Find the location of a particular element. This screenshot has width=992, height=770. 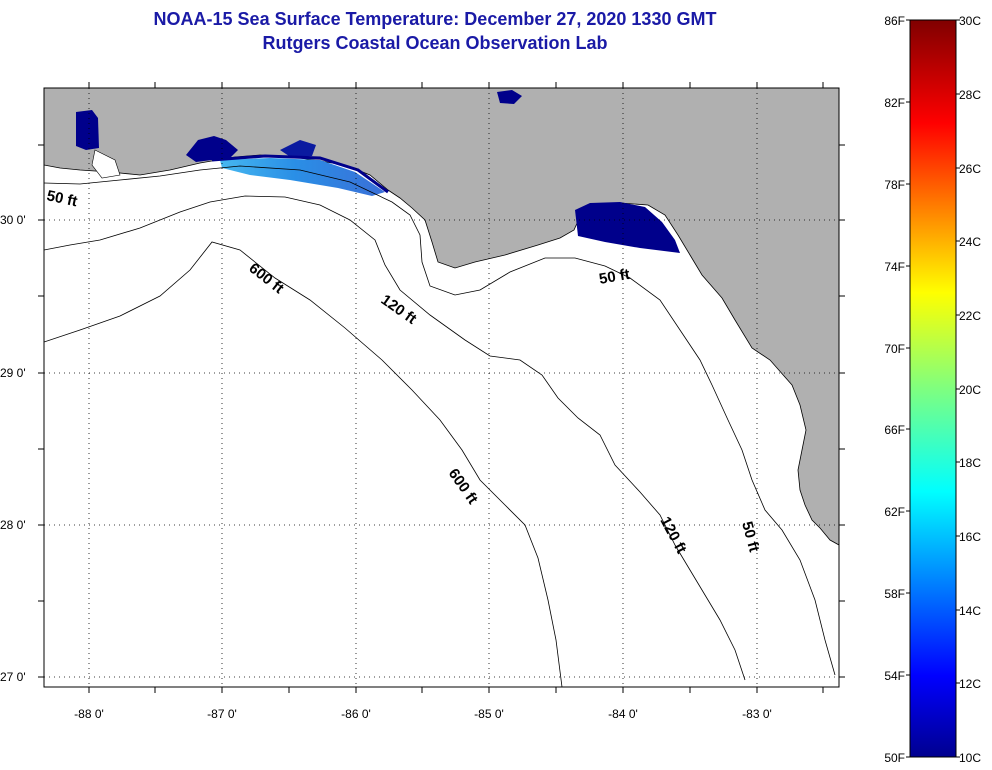

colorbar-label-c: 10C is located at coordinates (970, 758).